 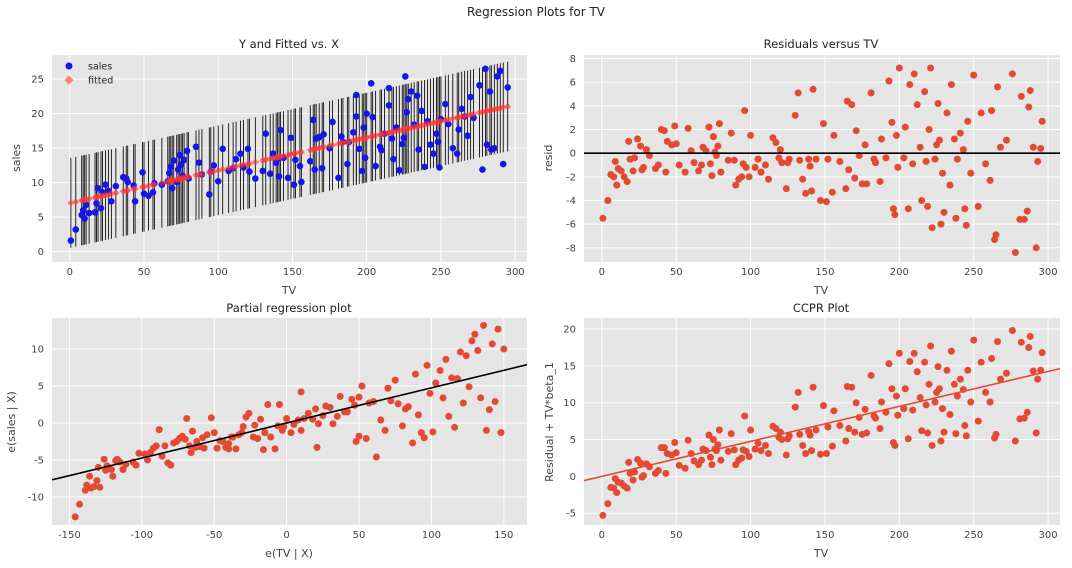 I want to click on x-tick-label: 300, so click(x=1048, y=272).